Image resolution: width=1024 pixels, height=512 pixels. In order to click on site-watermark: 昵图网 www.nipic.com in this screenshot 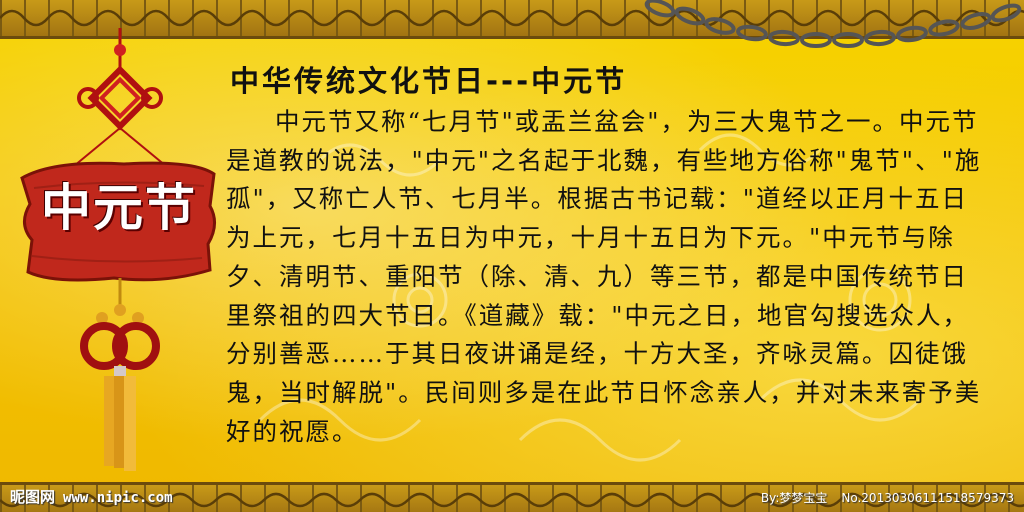, I will do `click(91, 496)`.